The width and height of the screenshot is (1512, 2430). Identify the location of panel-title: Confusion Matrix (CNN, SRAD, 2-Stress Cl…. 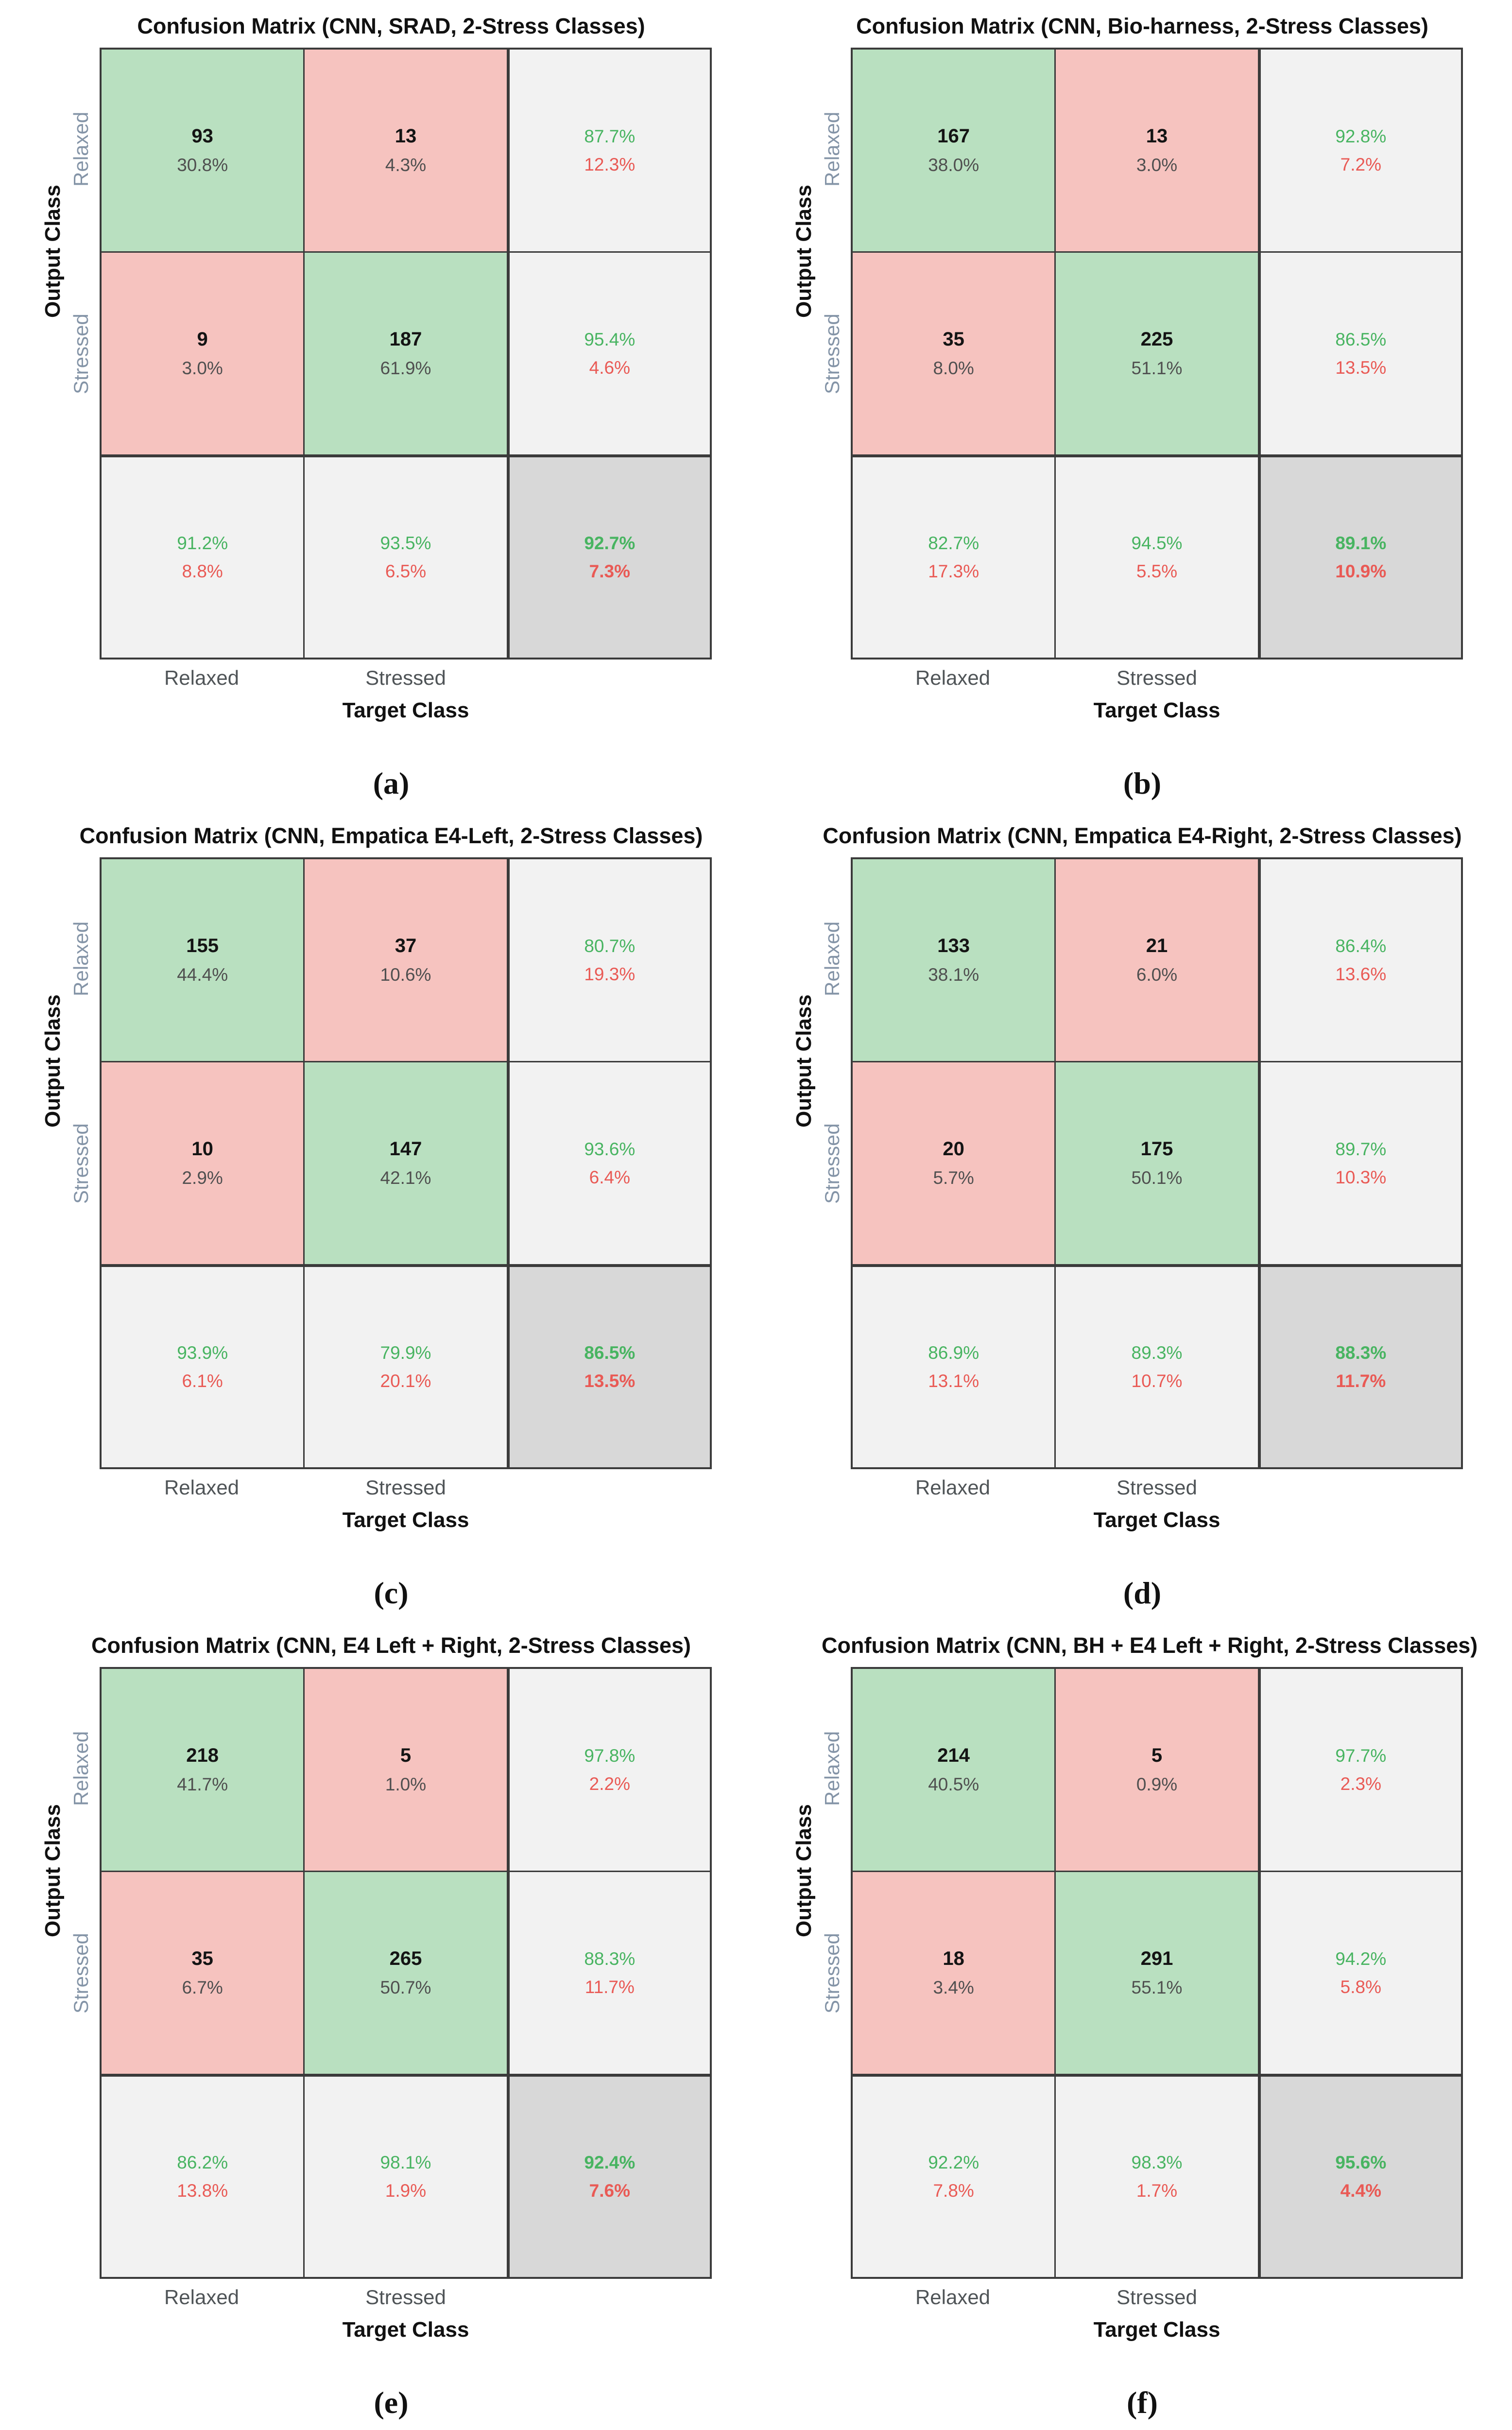
(391, 26).